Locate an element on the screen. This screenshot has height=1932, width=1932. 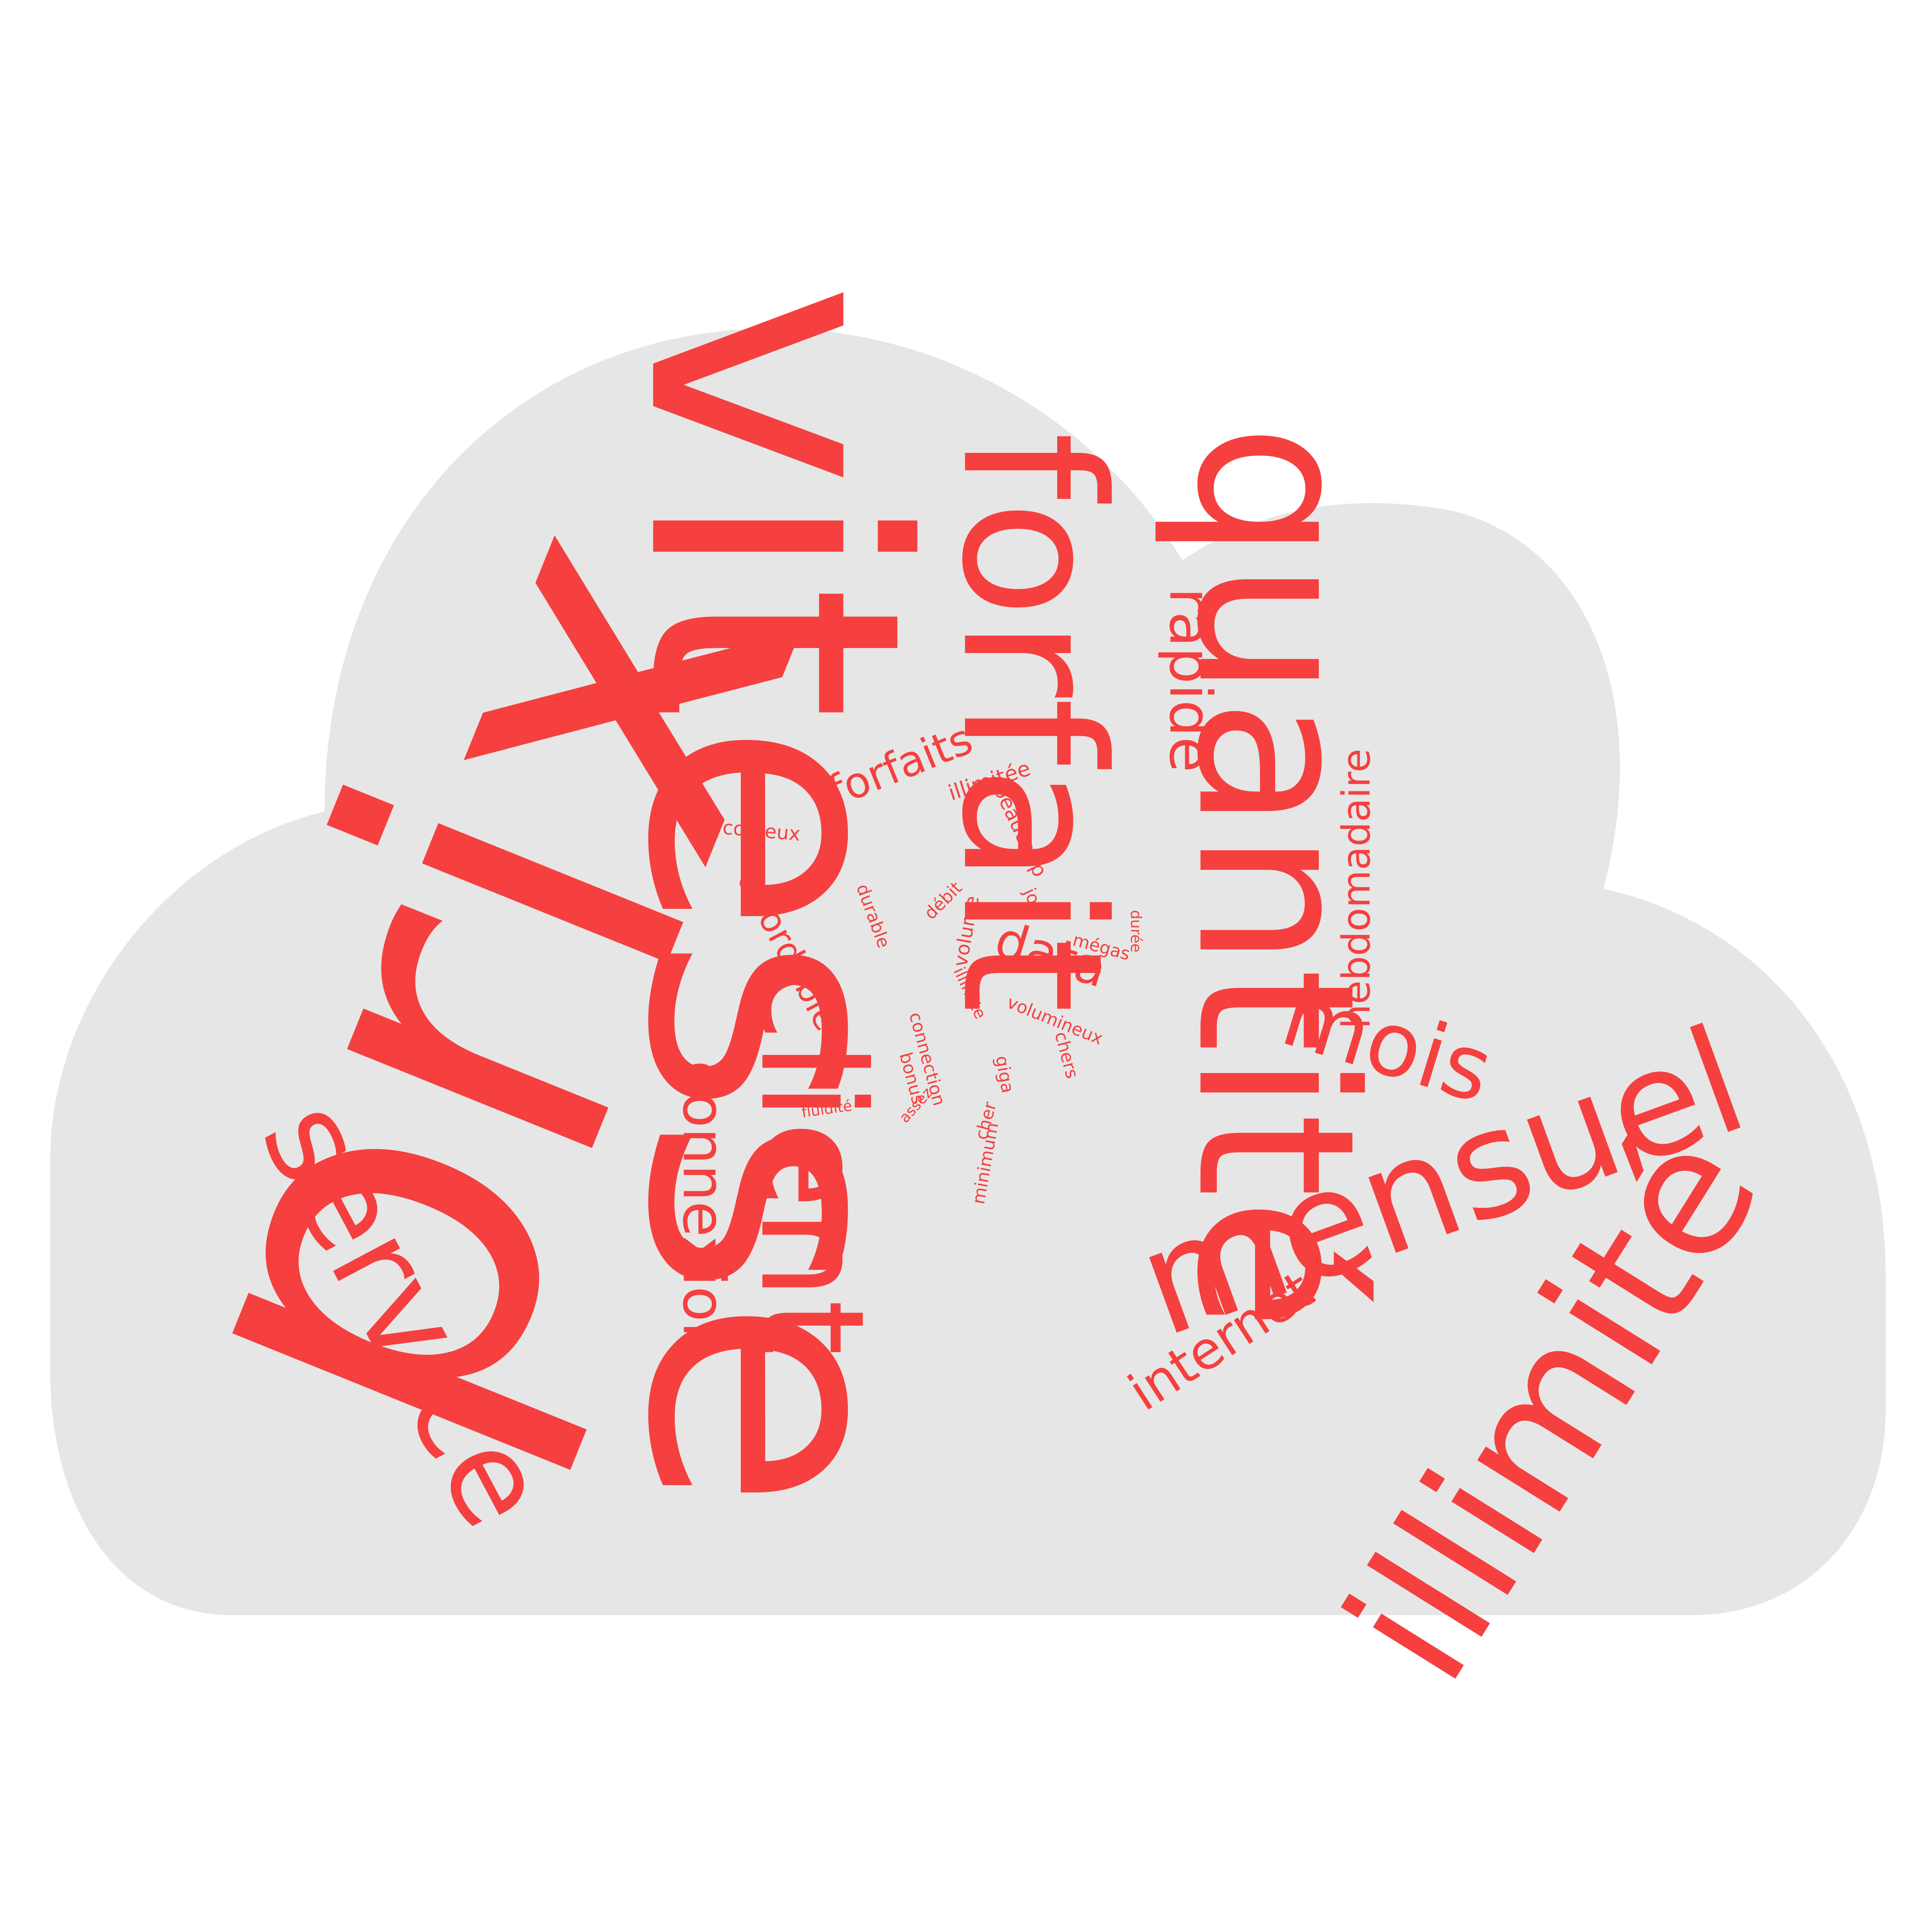
word-hebdomadaire: hebdomadaire is located at coordinates (1356, 889).